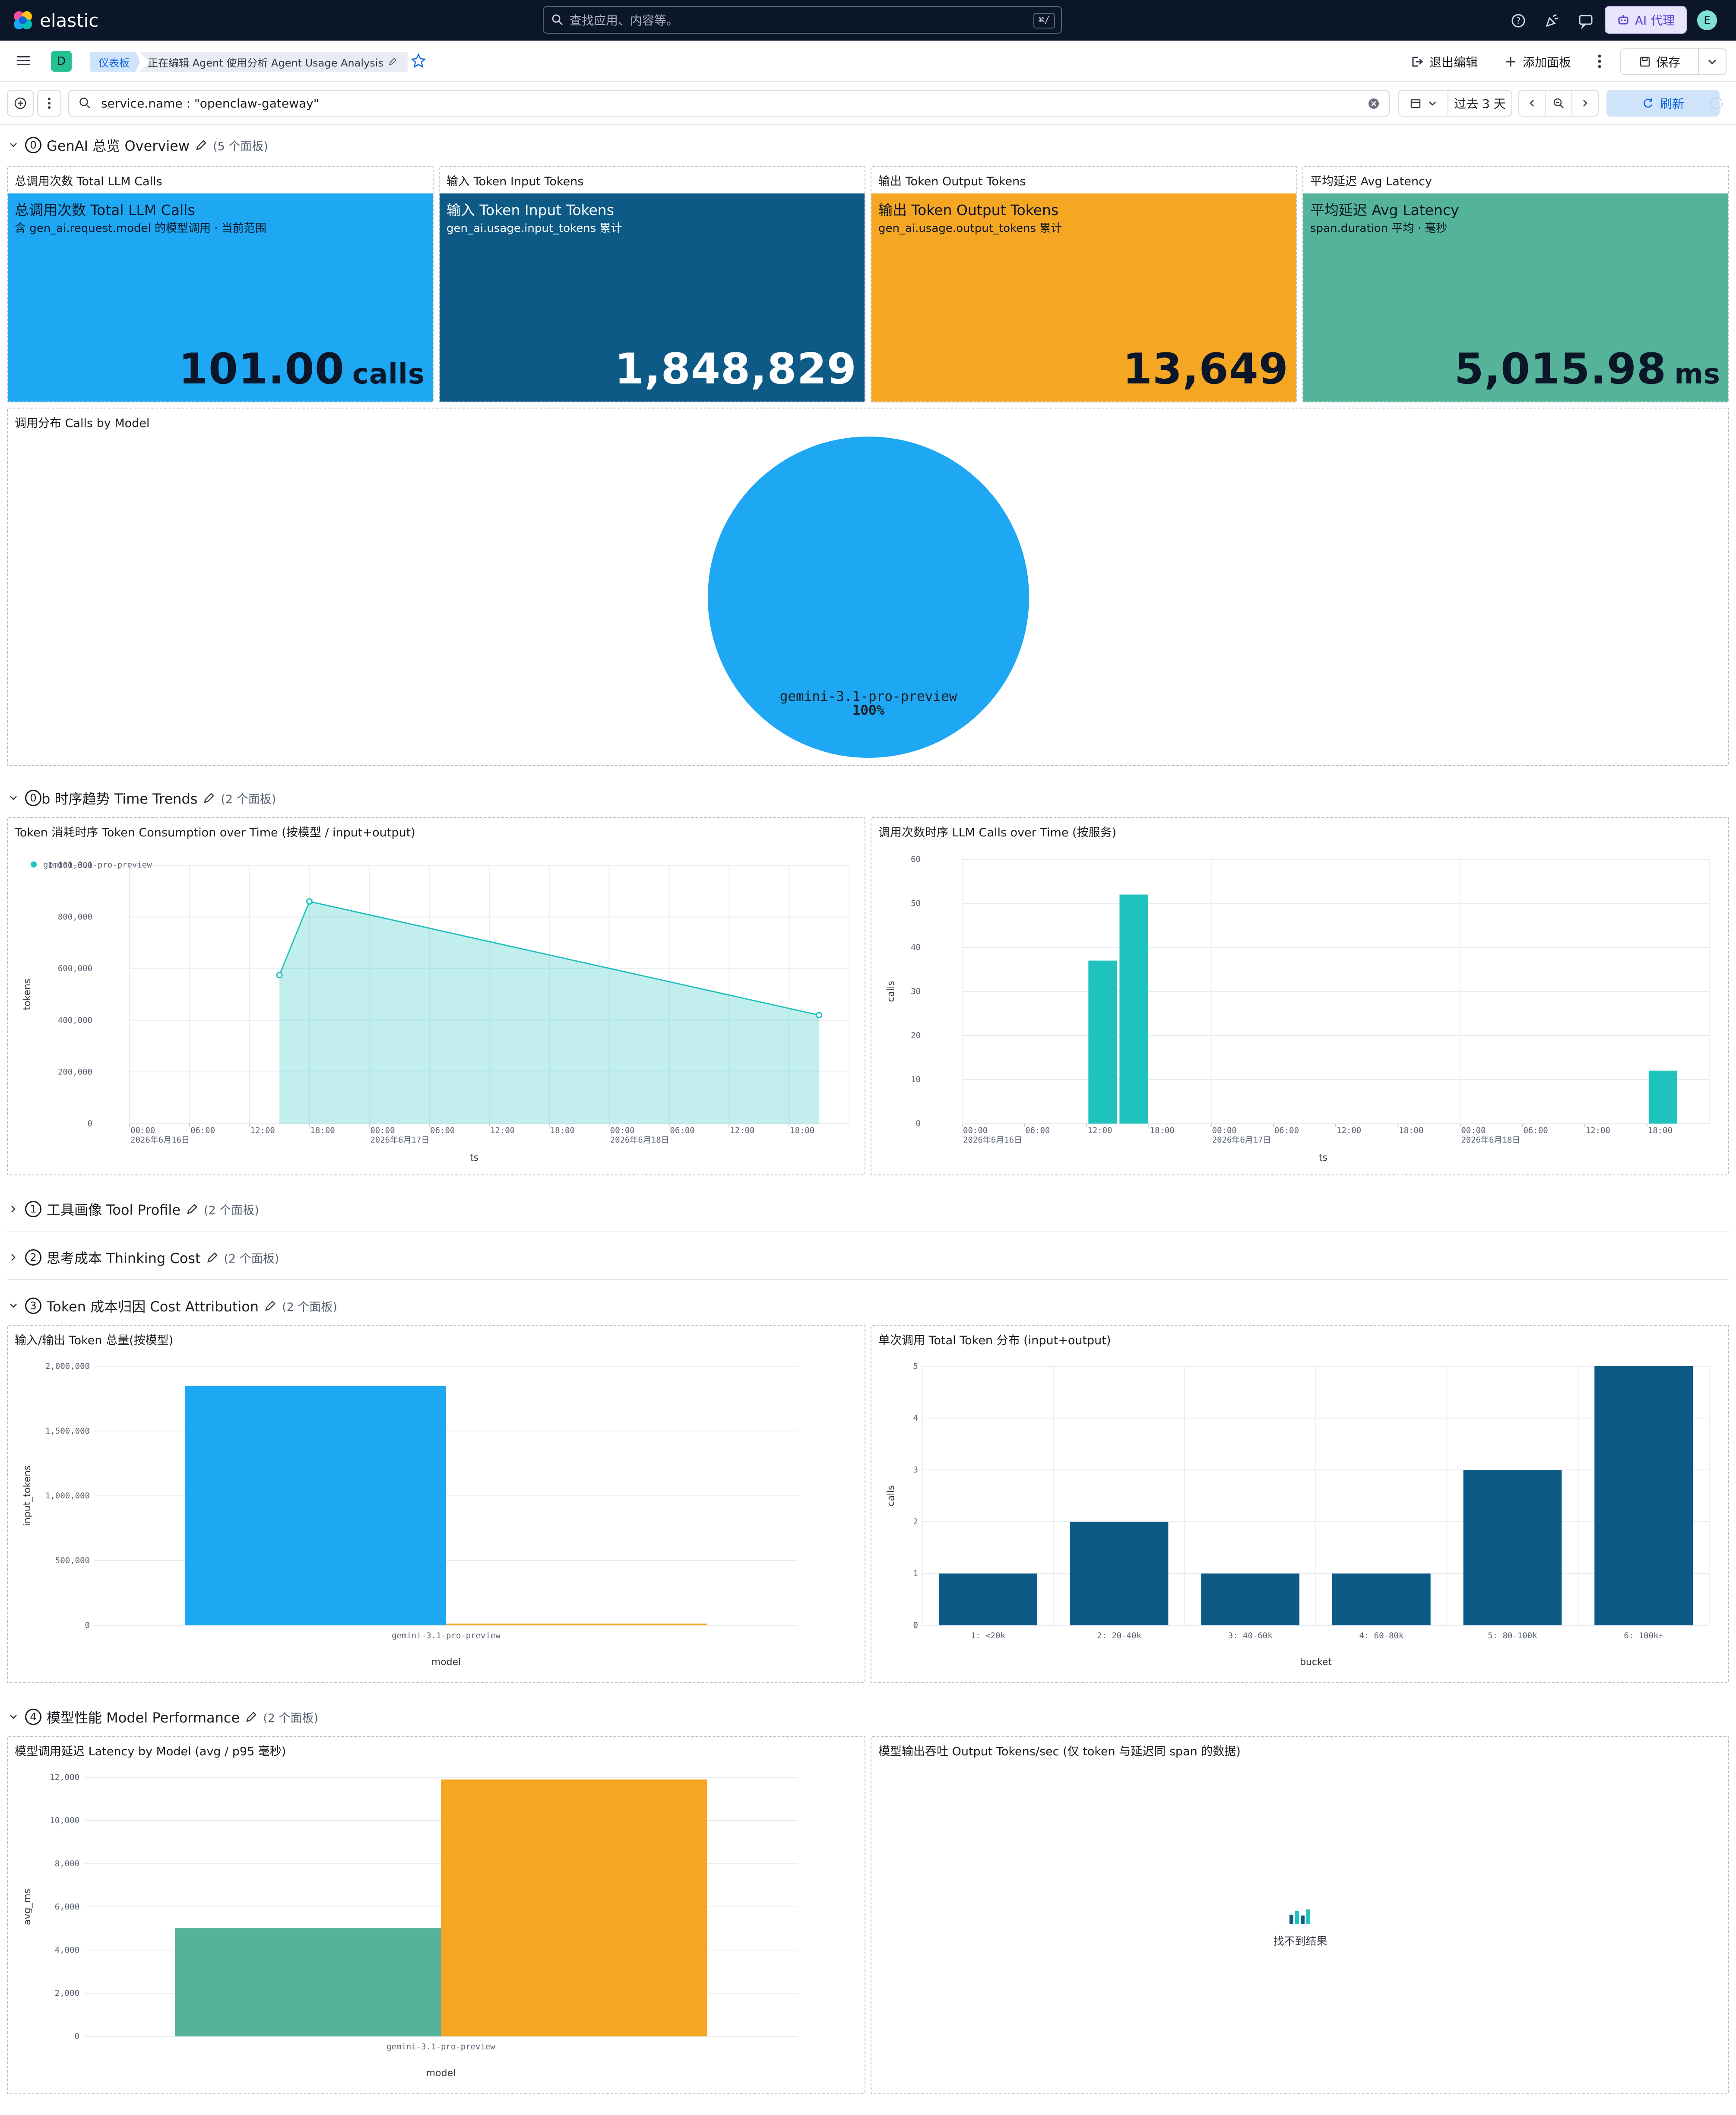 This screenshot has width=1736, height=2115. What do you see at coordinates (70, 865) in the screenshot?
I see `y-tick-label: 1,000,000` at bounding box center [70, 865].